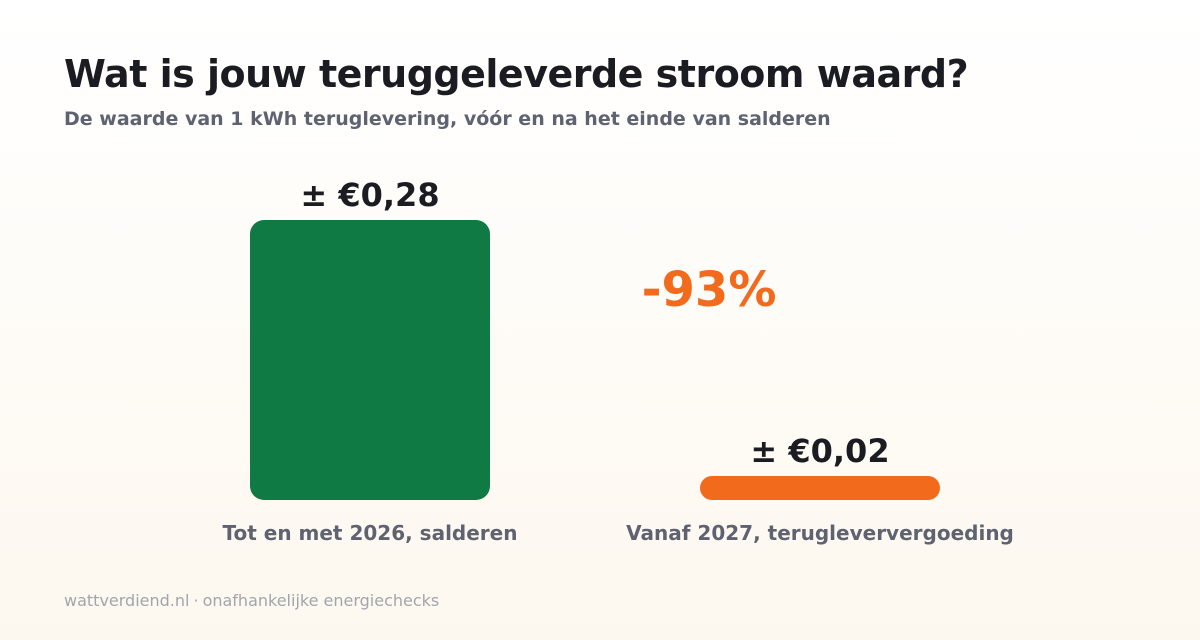 This screenshot has width=1200, height=640. What do you see at coordinates (321, 600) in the screenshot?
I see `footer-tagline: onafhankelijke energiechecks` at bounding box center [321, 600].